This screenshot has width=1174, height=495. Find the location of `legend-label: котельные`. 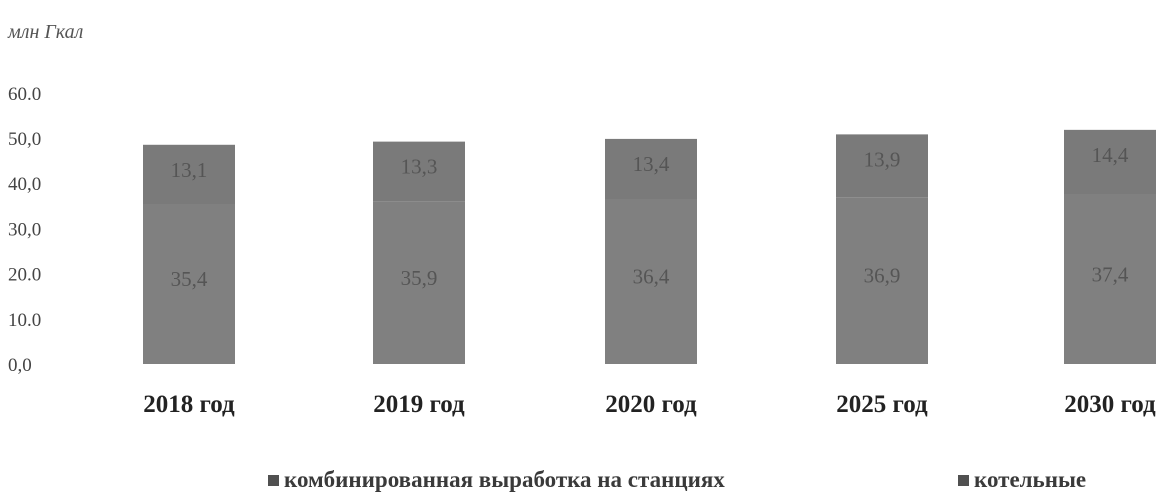

legend-label: котельные is located at coordinates (1030, 479).